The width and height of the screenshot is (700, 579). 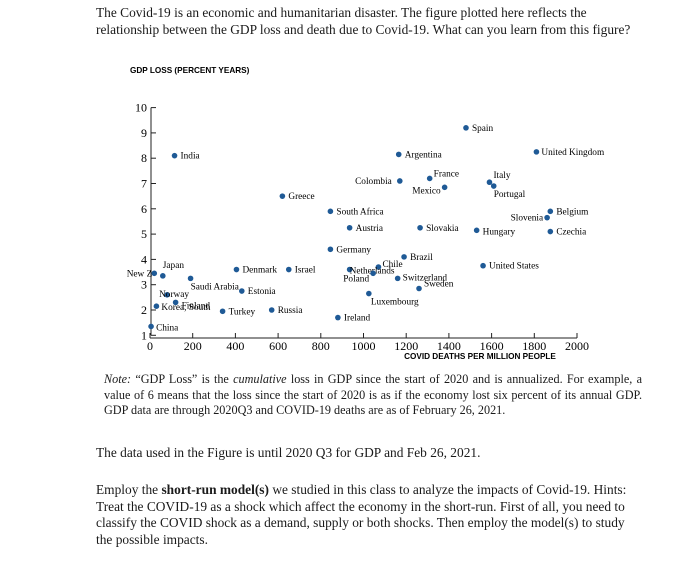 What do you see at coordinates (449, 346) in the screenshot?
I see `x-tick-label: 1400` at bounding box center [449, 346].